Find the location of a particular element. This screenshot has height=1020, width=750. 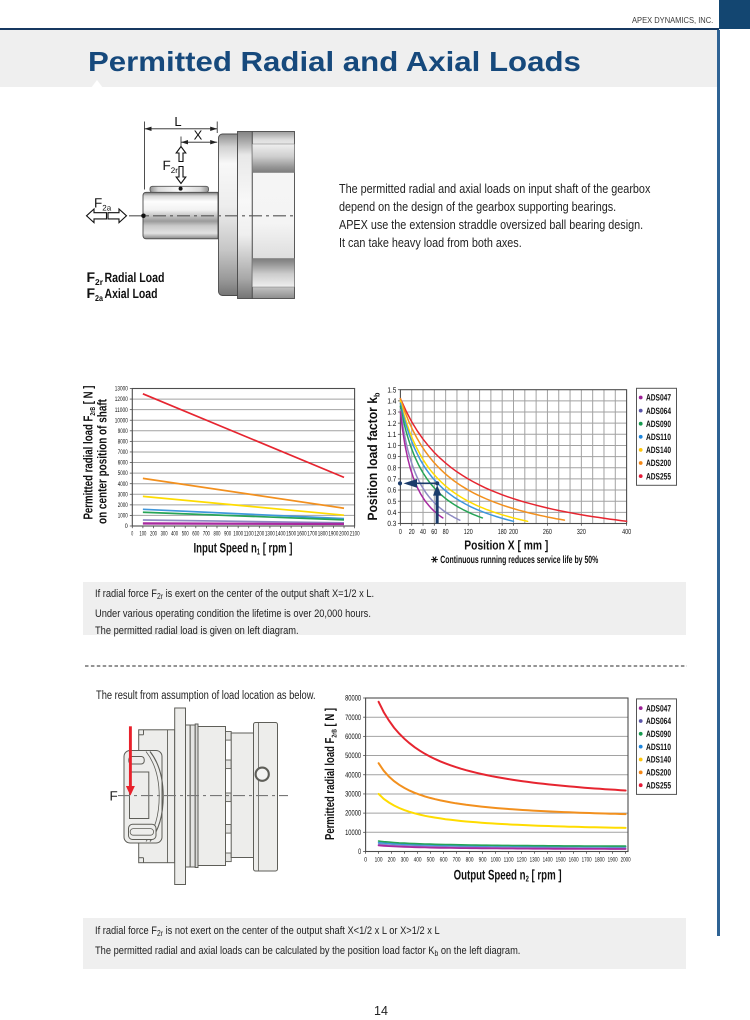

svg-text: 60000 is located at coordinates (353, 736).